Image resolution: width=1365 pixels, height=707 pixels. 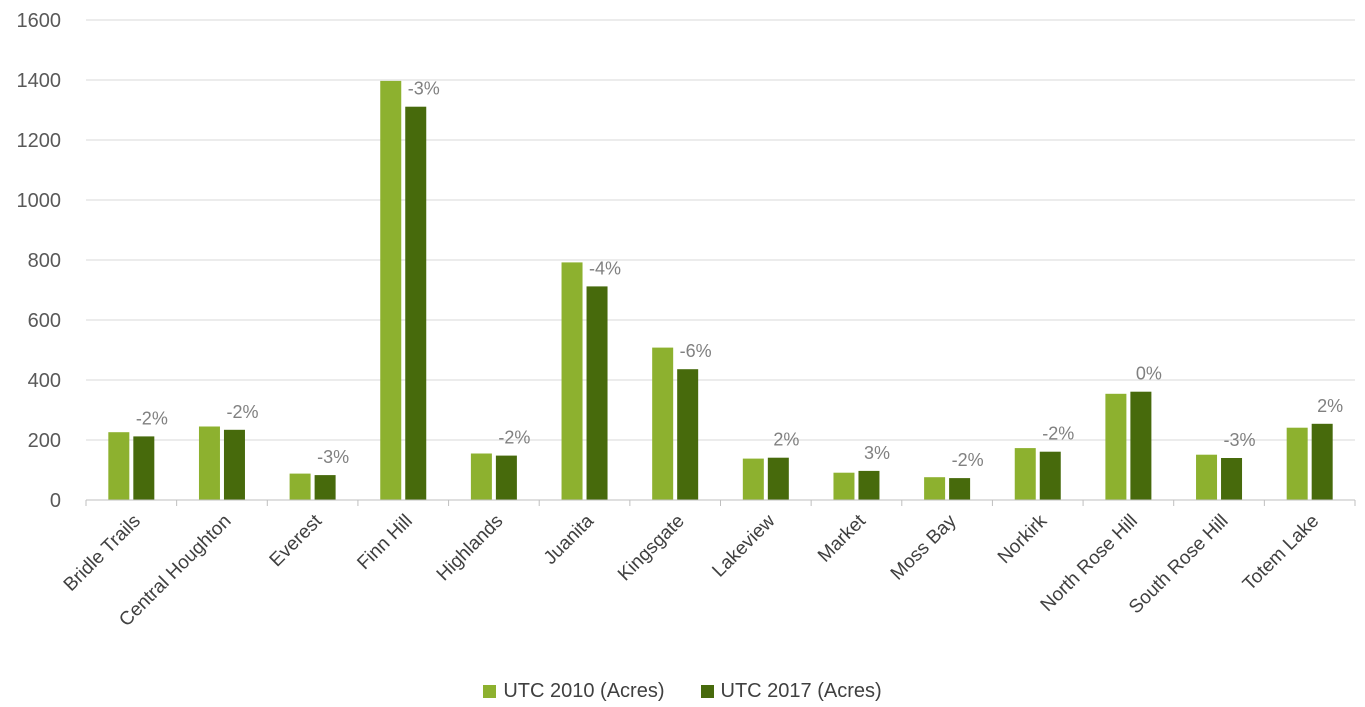 I want to click on data-label: 0%, so click(x=1149, y=374).